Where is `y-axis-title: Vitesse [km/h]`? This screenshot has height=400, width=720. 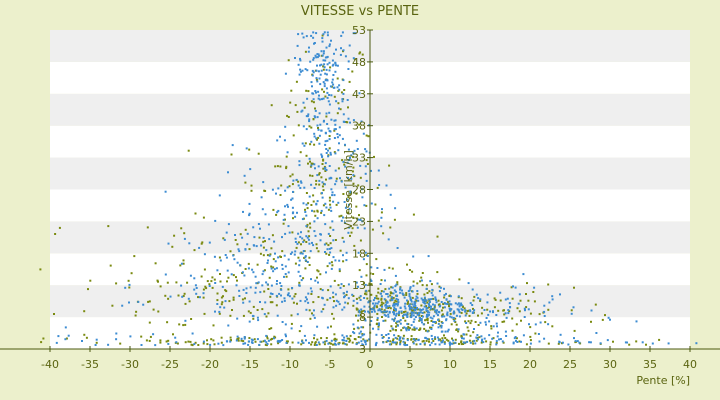 y-axis-title: Vitesse [km/h] is located at coordinates (348, 190).